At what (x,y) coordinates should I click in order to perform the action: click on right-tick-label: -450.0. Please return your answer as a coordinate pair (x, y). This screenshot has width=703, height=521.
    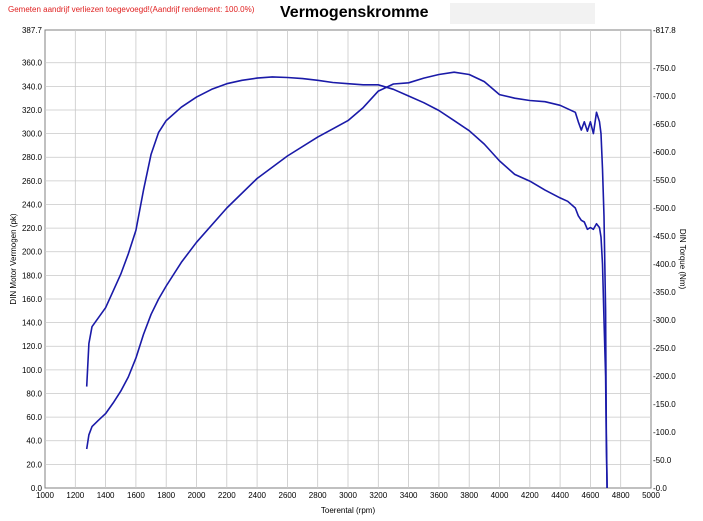
    Looking at the image, I should click on (664, 236).